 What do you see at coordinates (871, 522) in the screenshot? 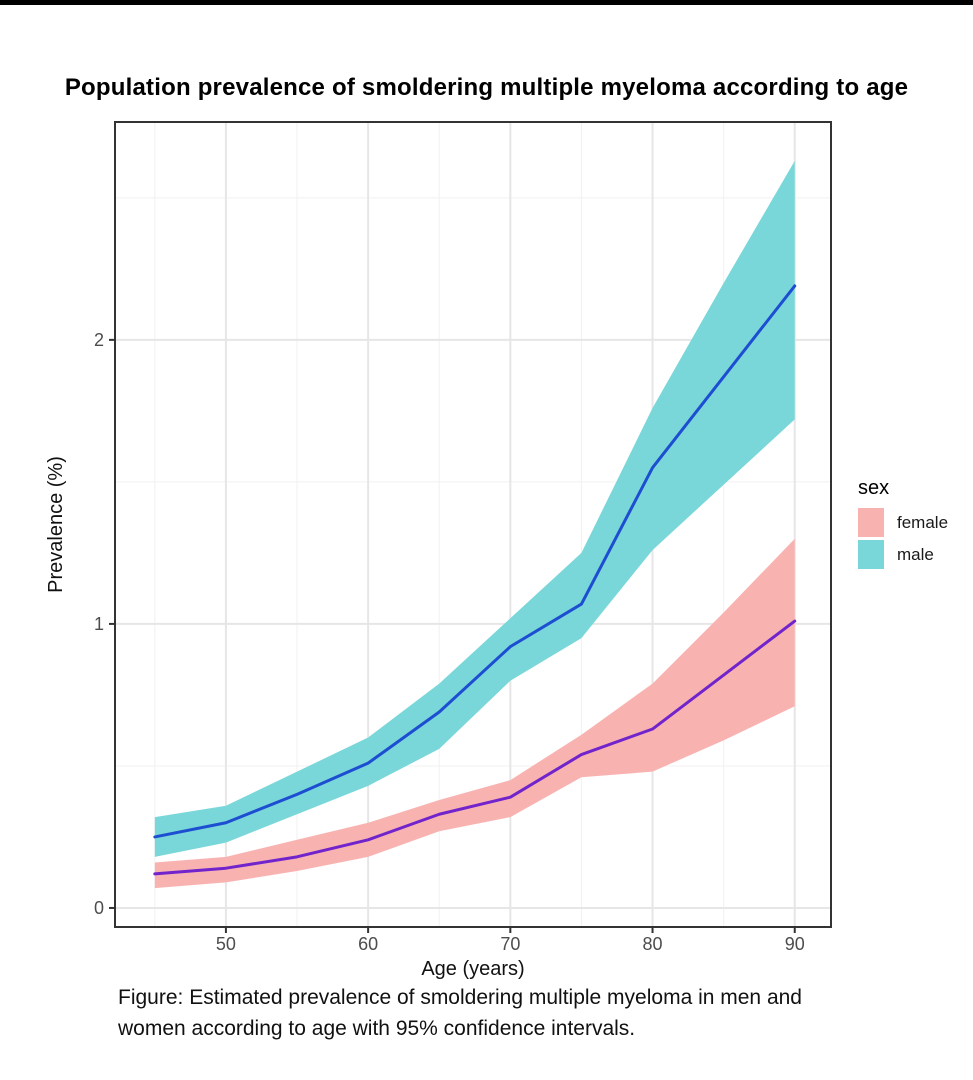
I see `female-color-swatch` at bounding box center [871, 522].